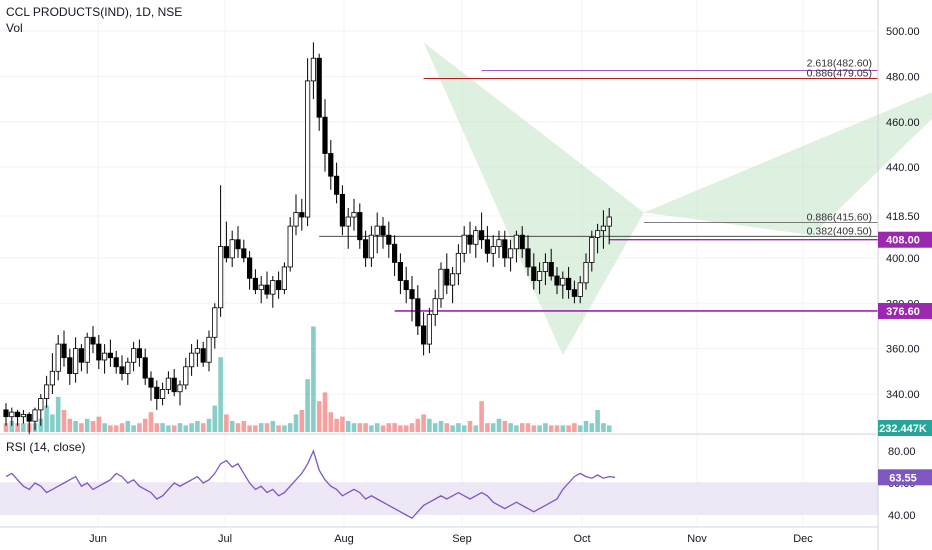 The width and height of the screenshot is (932, 550). What do you see at coordinates (451, 539) in the screenshot?
I see `time-axis: Jun Jul Aug Sep Oct Nov Dec` at bounding box center [451, 539].